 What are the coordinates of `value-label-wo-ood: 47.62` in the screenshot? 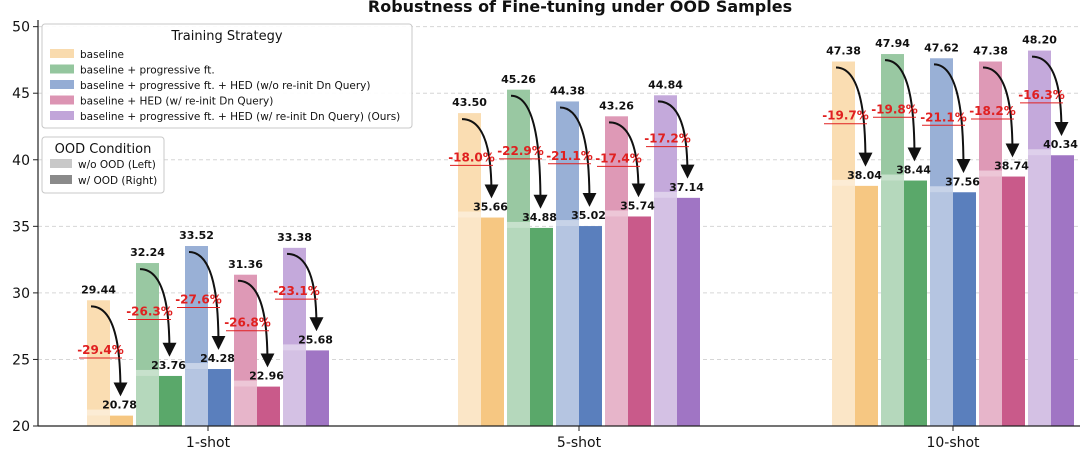 It's located at (941, 47).